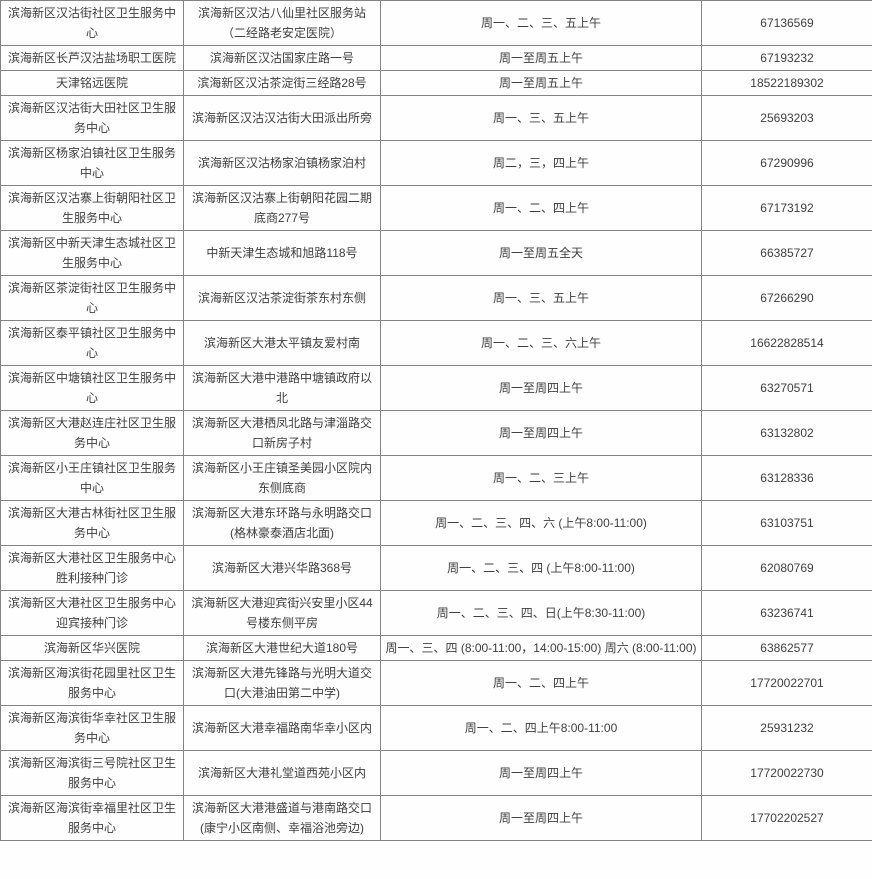 The image size is (872, 879). What do you see at coordinates (282, 478) in the screenshot?
I see `address-cell: 滨海新区小王庄镇圣美园小区院内东侧底商` at bounding box center [282, 478].